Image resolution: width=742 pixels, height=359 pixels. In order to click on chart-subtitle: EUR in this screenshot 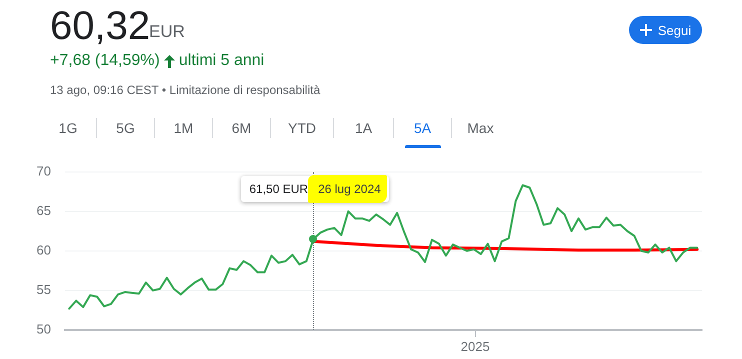, I will do `click(167, 32)`.